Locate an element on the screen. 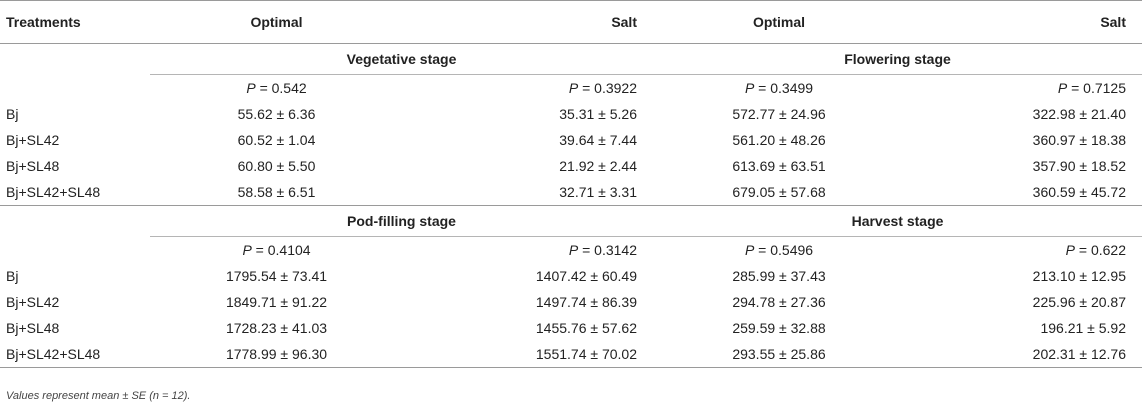 The width and height of the screenshot is (1142, 408). stage-vegetative: Vegetative stage is located at coordinates (401, 59).